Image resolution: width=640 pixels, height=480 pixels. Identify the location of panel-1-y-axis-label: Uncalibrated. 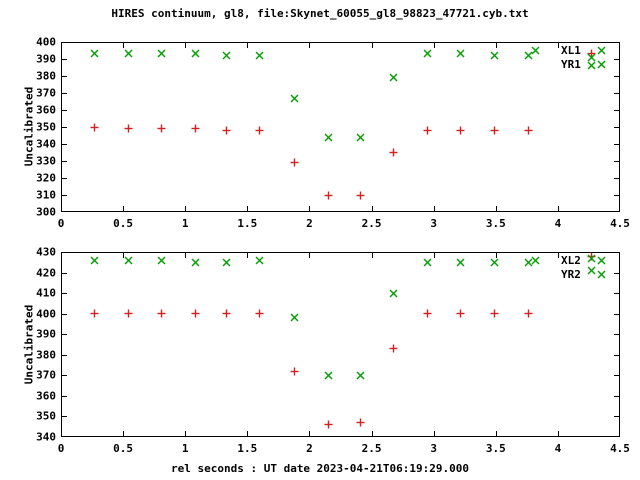
(29, 126).